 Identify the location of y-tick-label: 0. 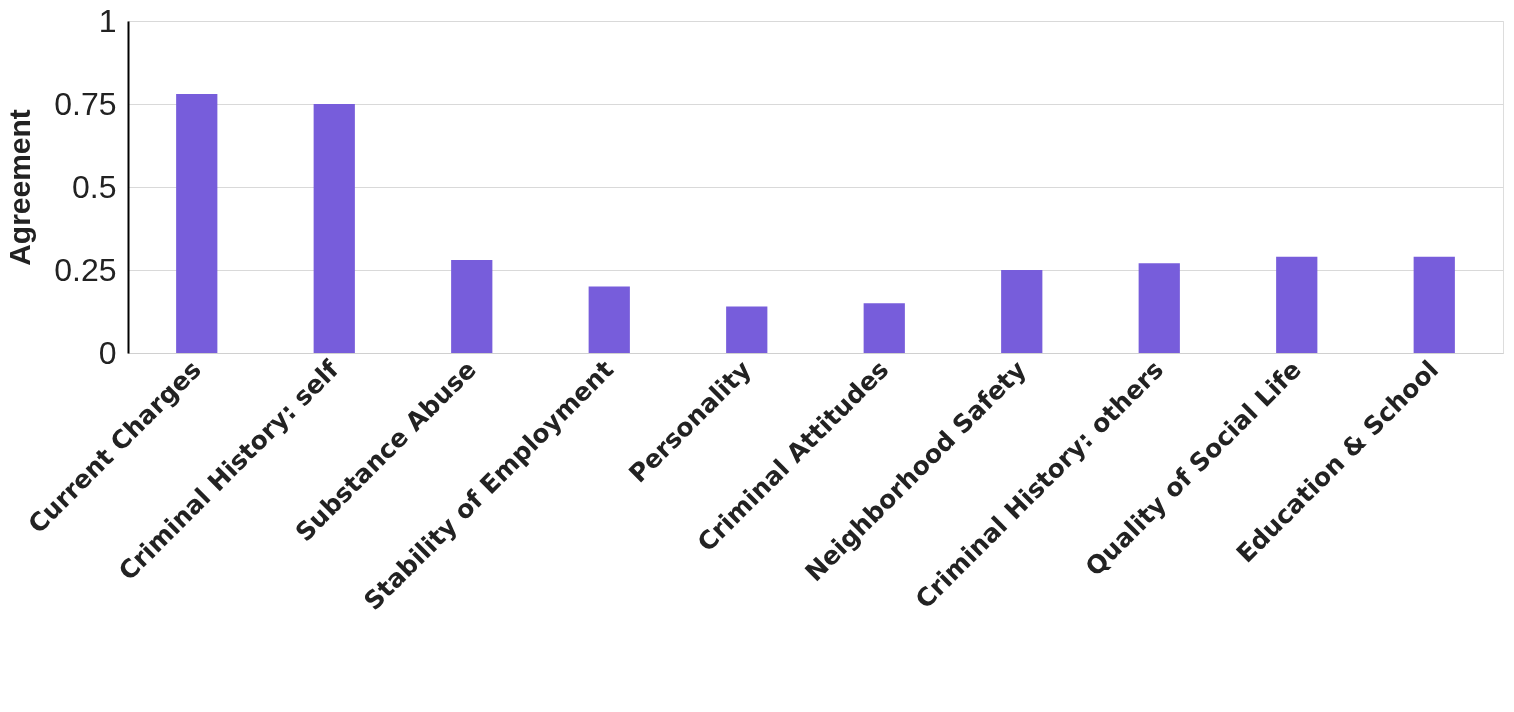
(107, 352).